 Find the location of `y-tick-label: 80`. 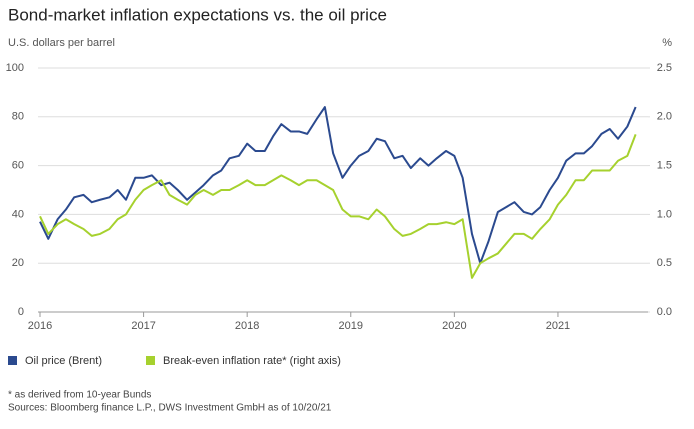

y-tick-label: 80 is located at coordinates (18, 117).